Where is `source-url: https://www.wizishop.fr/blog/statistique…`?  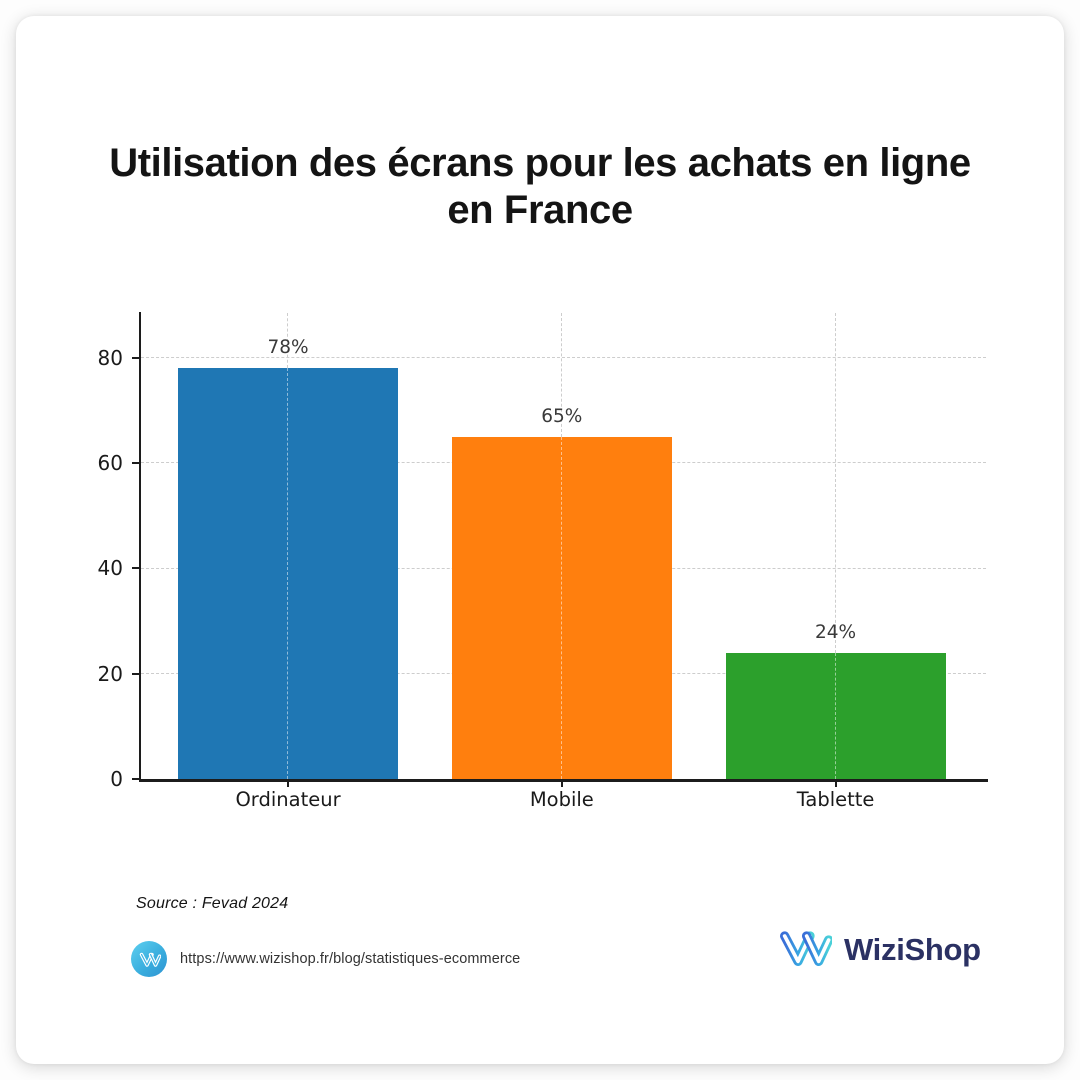
source-url: https://www.wizishop.fr/blog/statistique… is located at coordinates (350, 959).